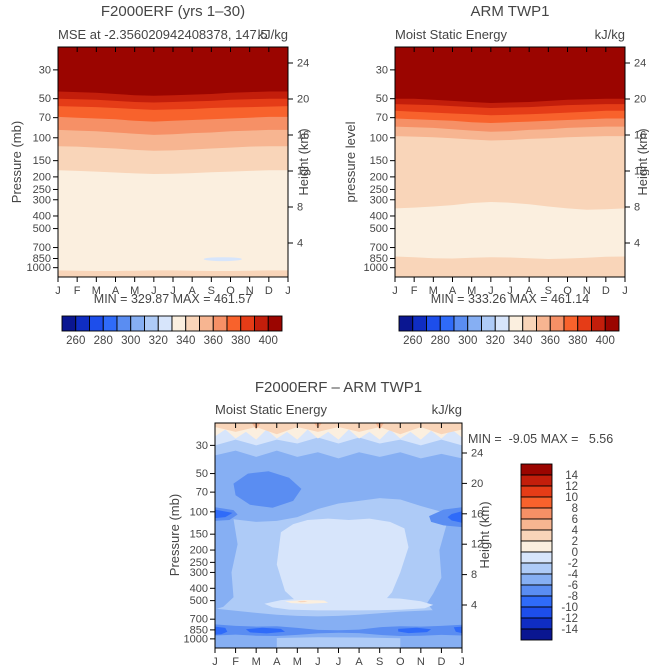 Image resolution: width=649 pixels, height=669 pixels. I want to click on panel2-units-label: kJ/kg, so click(609, 34).